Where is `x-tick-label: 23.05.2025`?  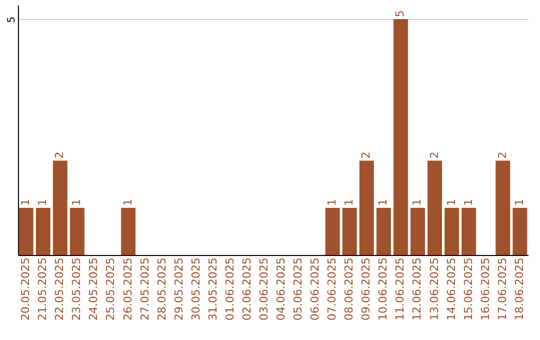
x-tick-label: 23.05.2025 is located at coordinates (77, 289).